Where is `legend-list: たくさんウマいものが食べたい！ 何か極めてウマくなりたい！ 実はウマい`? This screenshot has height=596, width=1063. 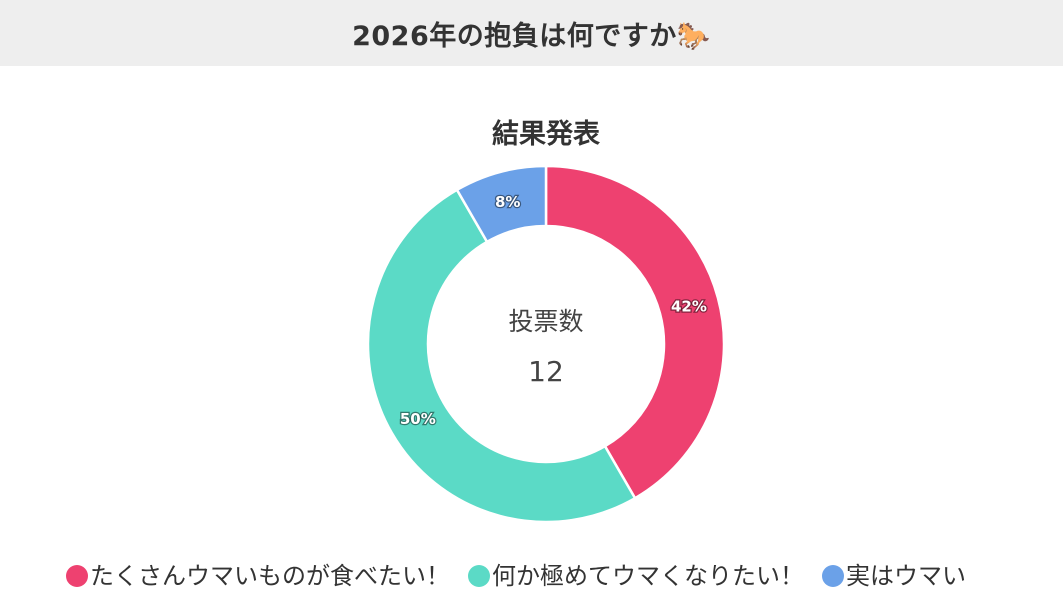 legend-list: たくさんウマいものが食べたい！ 何か極めてウマくなりたい！ 実はウマい is located at coordinates (525, 576).